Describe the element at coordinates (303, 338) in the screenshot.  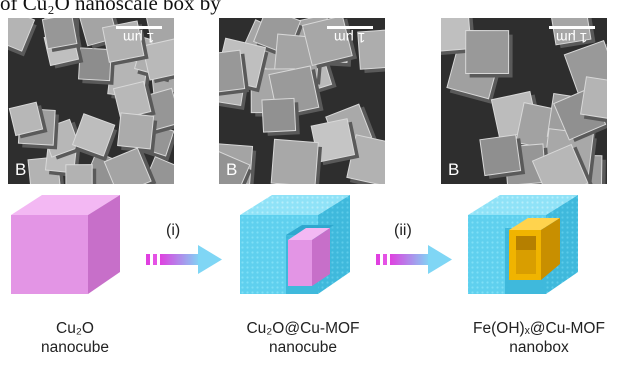
I see `stage-label-cu2o-mof: Cu₂O@Cu-MOF nanocube` at that location.